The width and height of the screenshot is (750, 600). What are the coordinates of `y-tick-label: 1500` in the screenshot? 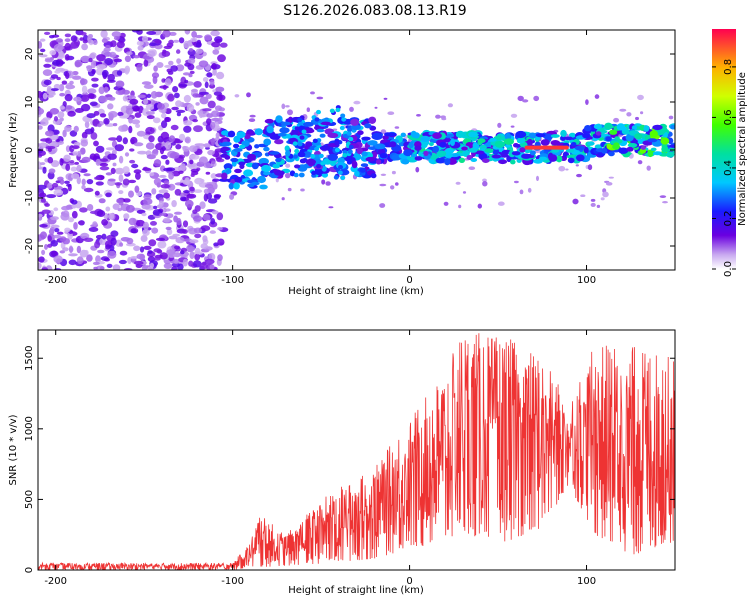 It's located at (29, 358).